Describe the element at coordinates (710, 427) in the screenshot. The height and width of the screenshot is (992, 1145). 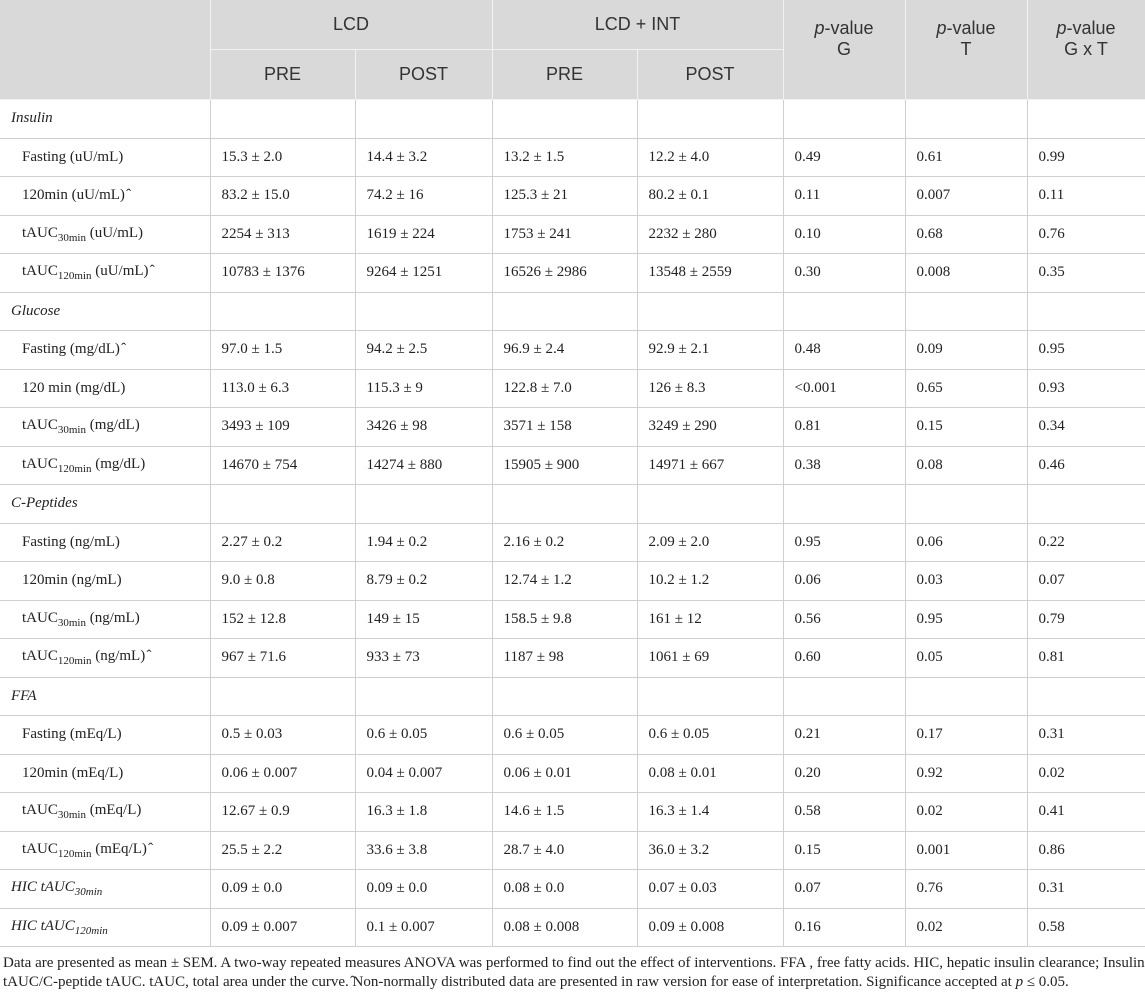
I see `cell-int-post: 3249 ± 290` at that location.